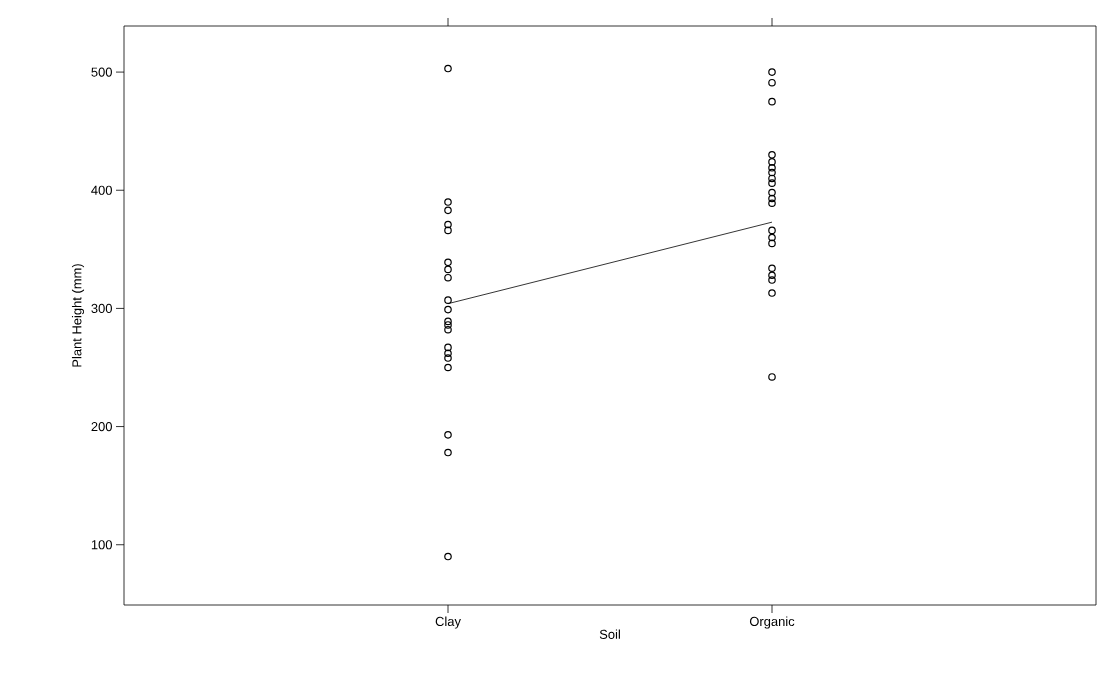  Describe the element at coordinates (101, 545) in the screenshot. I see `y-tick-label: 100` at that location.